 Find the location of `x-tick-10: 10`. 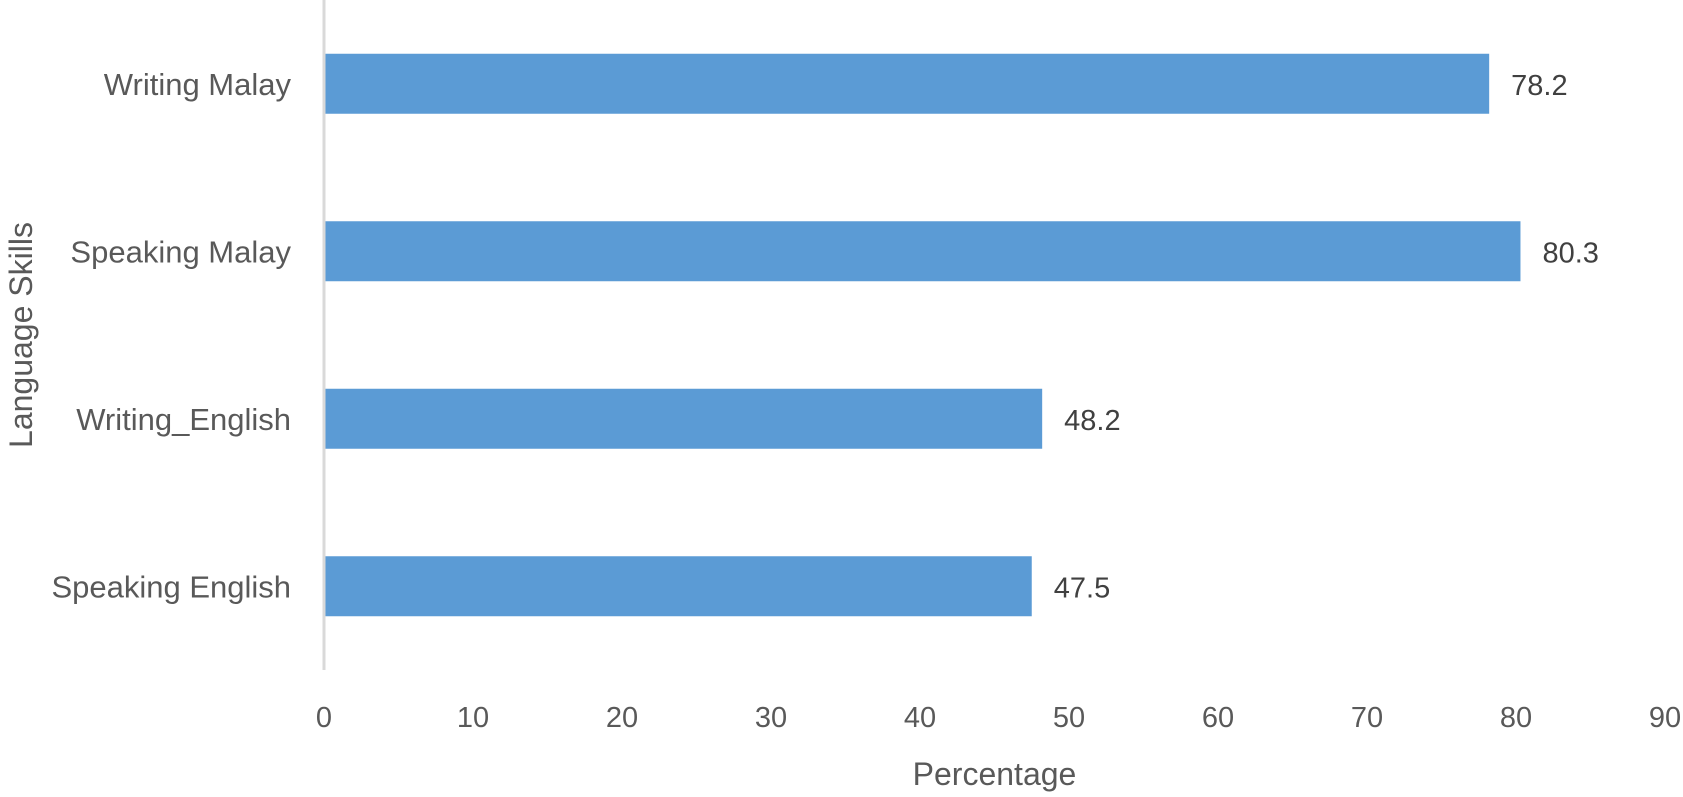

x-tick-10: 10 is located at coordinates (473, 718).